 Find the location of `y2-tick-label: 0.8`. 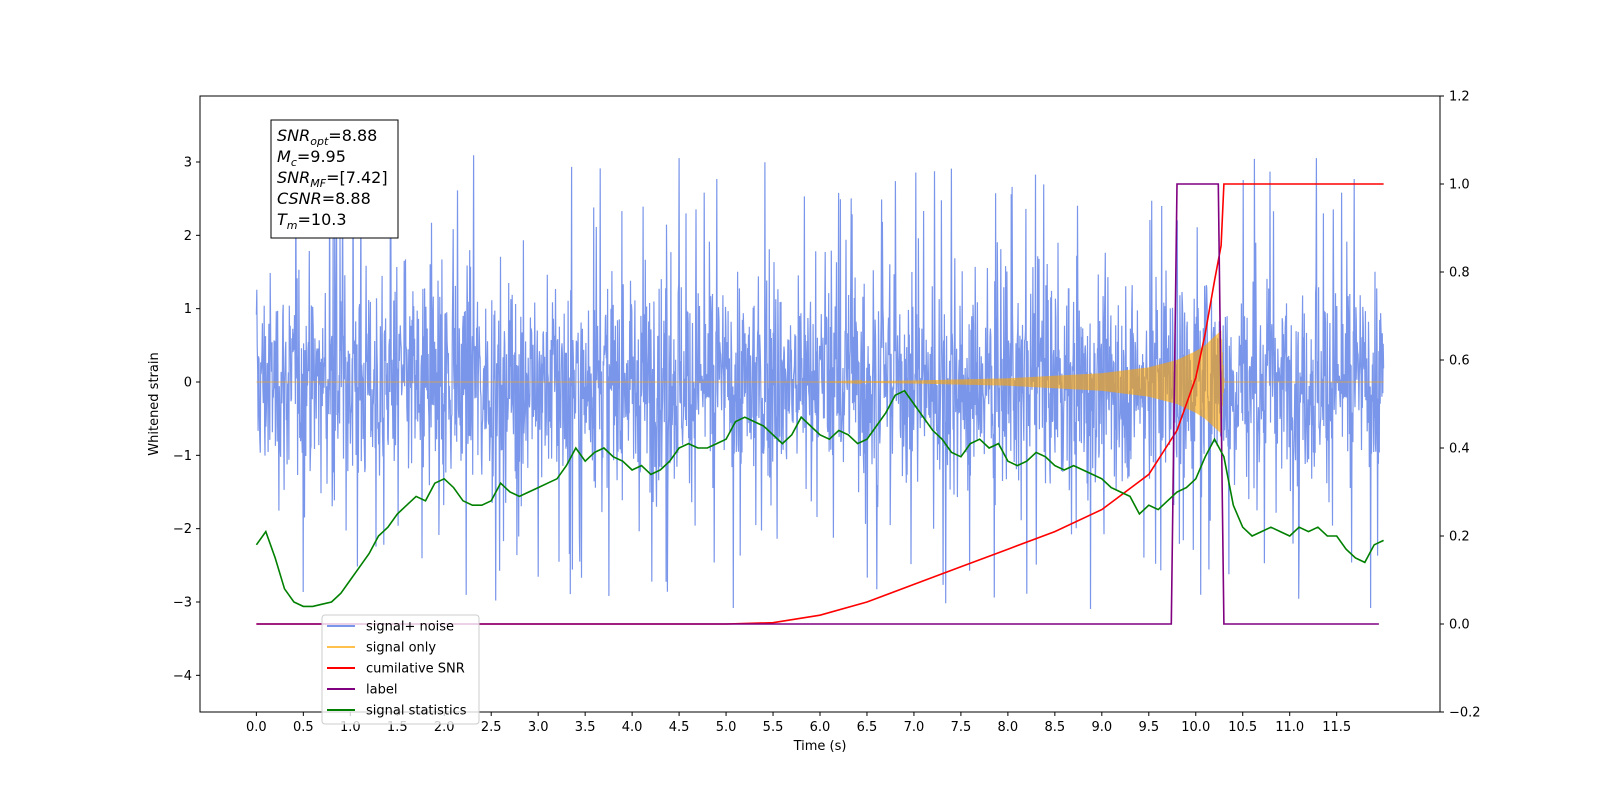

y2-tick-label: 0.8 is located at coordinates (1459, 273).